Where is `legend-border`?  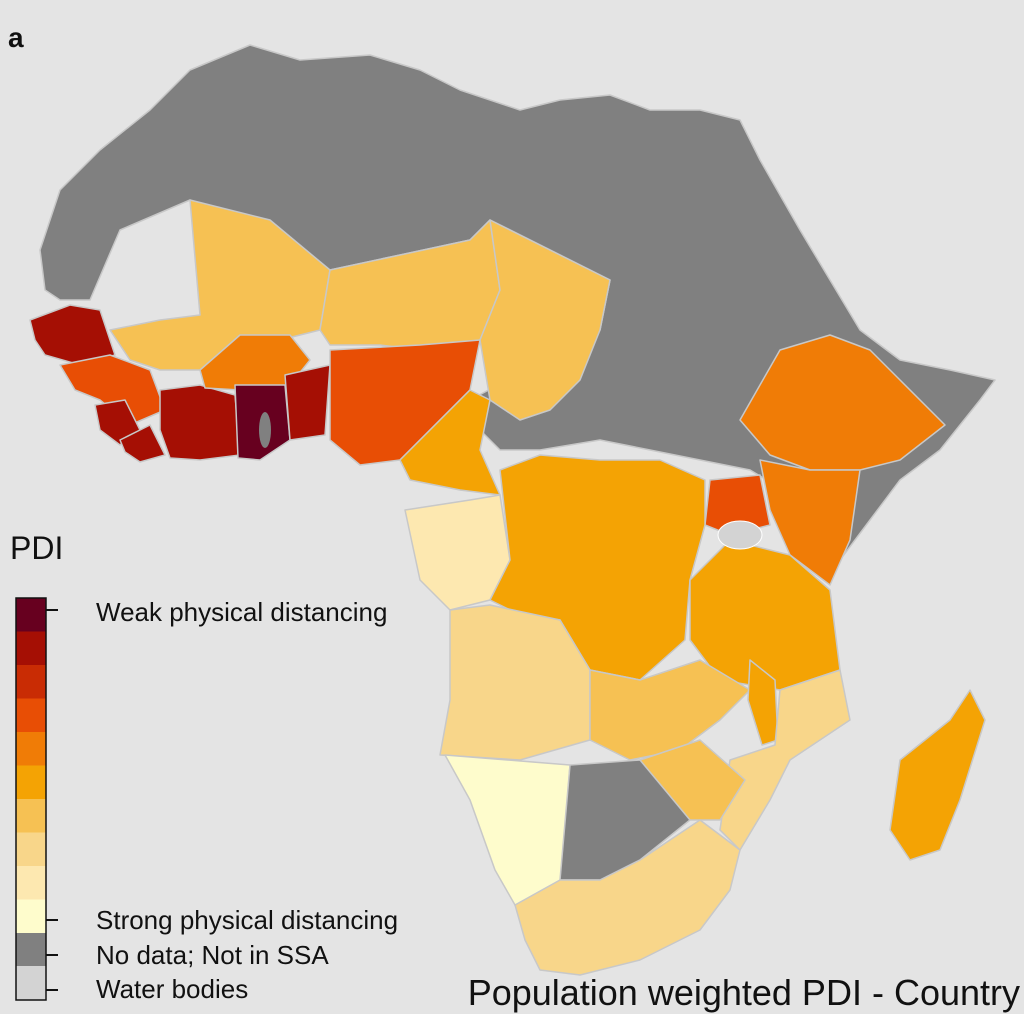
legend-border is located at coordinates (31, 799).